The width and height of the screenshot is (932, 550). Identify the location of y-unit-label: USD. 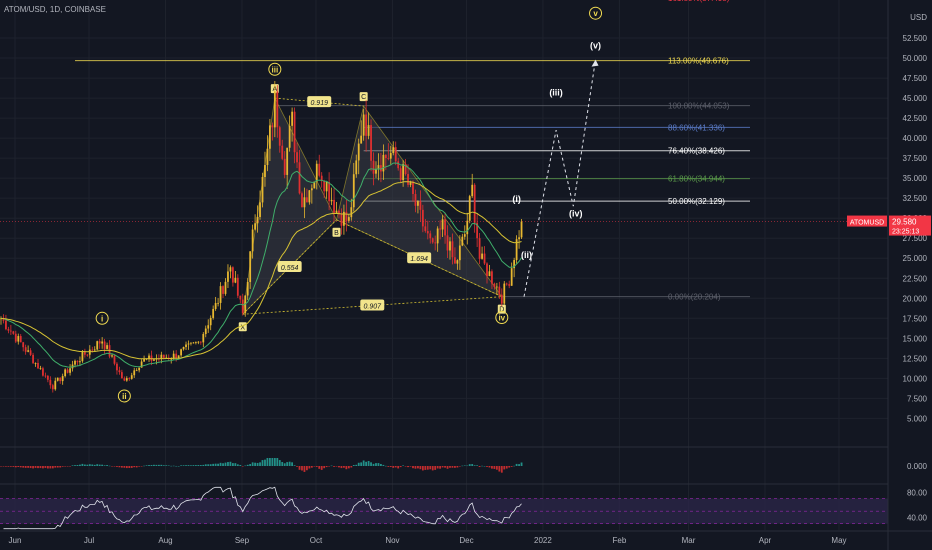
(918, 17).